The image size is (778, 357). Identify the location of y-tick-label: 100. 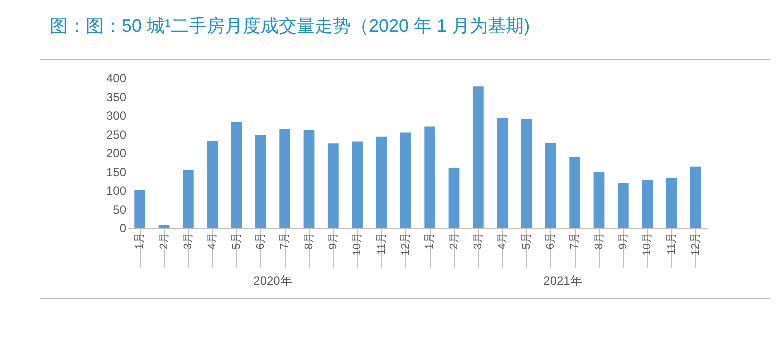
(116, 191).